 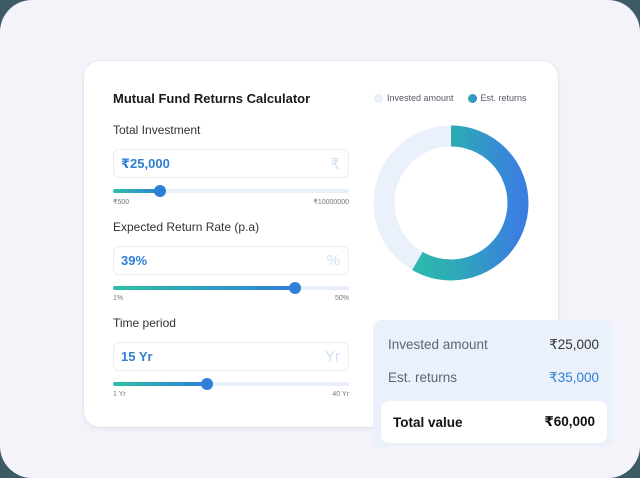 I want to click on return-rate-field: Expected Return Rate (p.a) 39% % 1% 50%, so click(x=231, y=261).